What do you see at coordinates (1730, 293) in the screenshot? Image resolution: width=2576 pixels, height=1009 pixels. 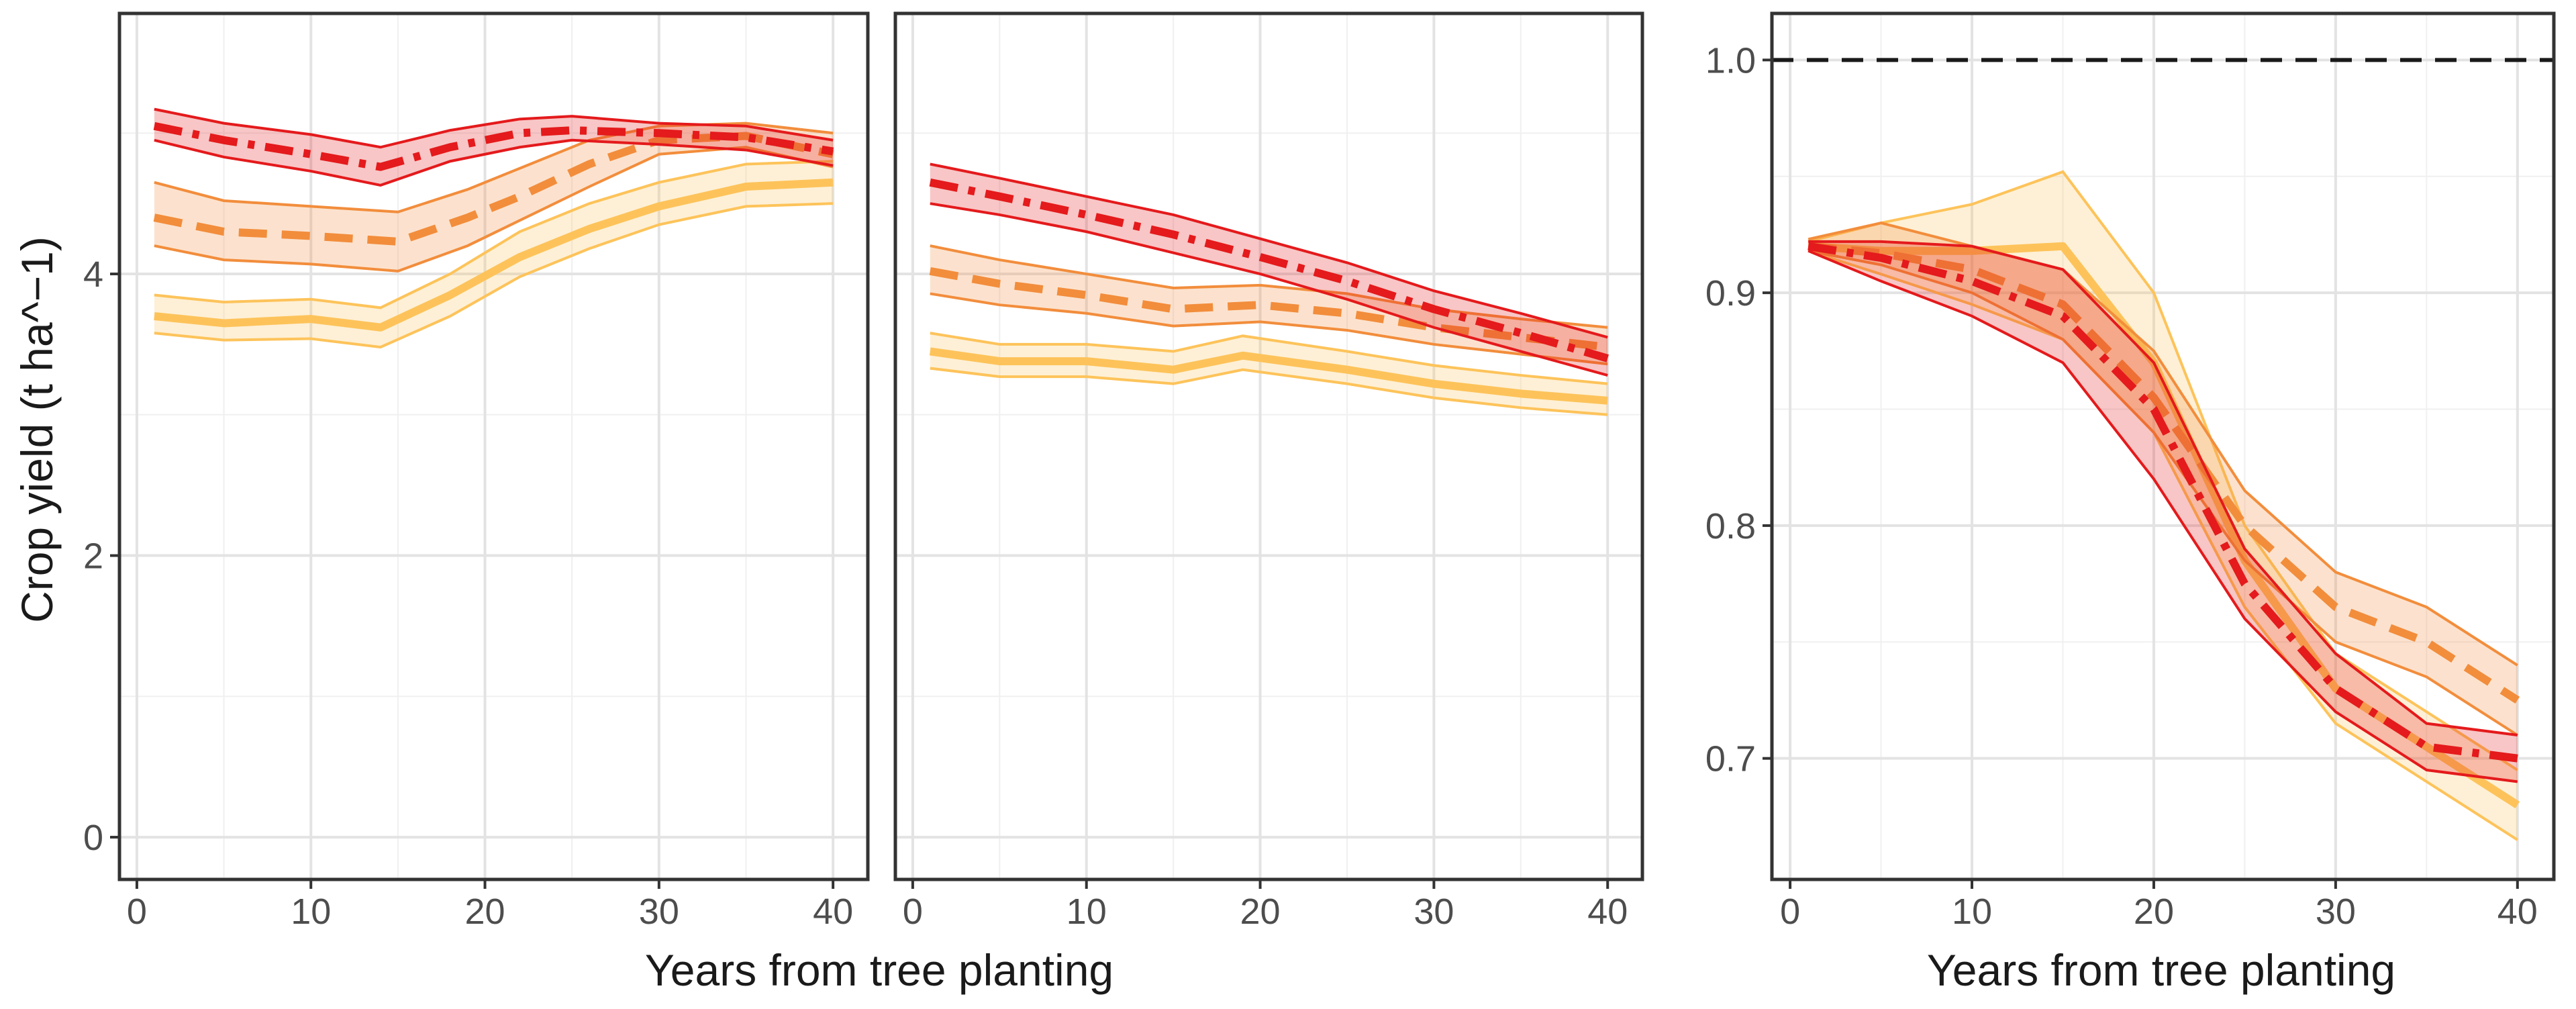 I see `y-tick-label: 0.9` at bounding box center [1730, 293].